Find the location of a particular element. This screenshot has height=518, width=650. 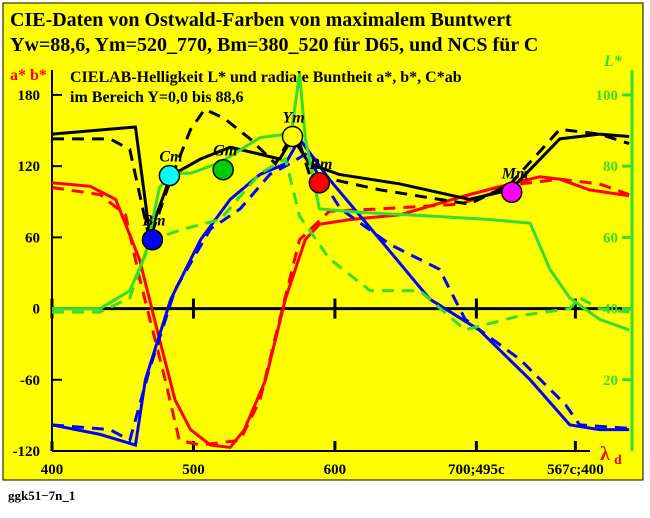

footer: ggk51−7n_1 is located at coordinates (41, 495).